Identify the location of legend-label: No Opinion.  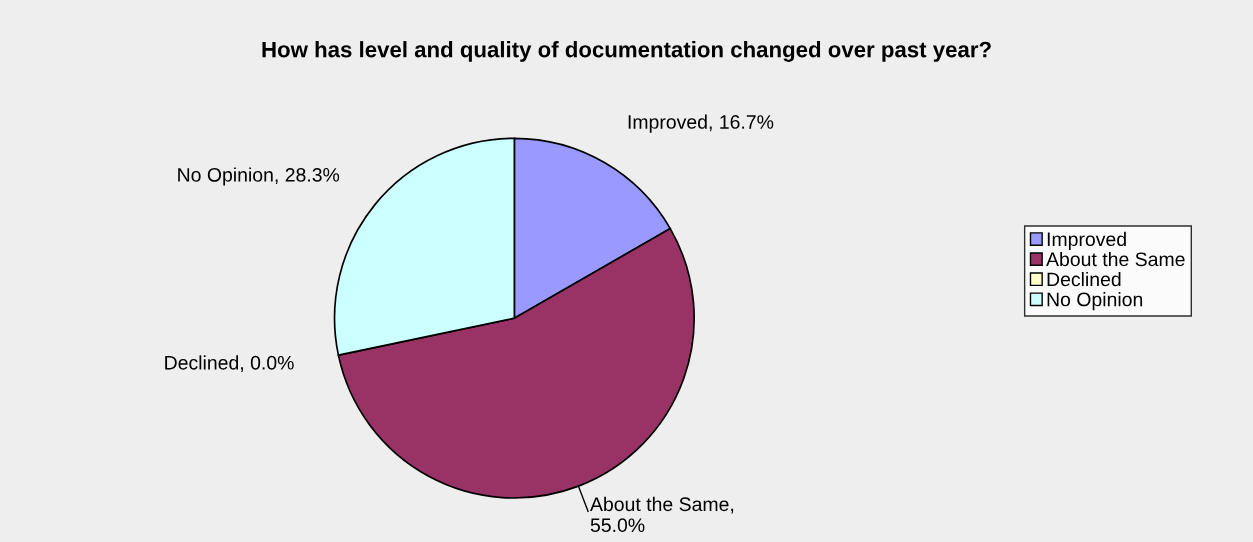
(1095, 301).